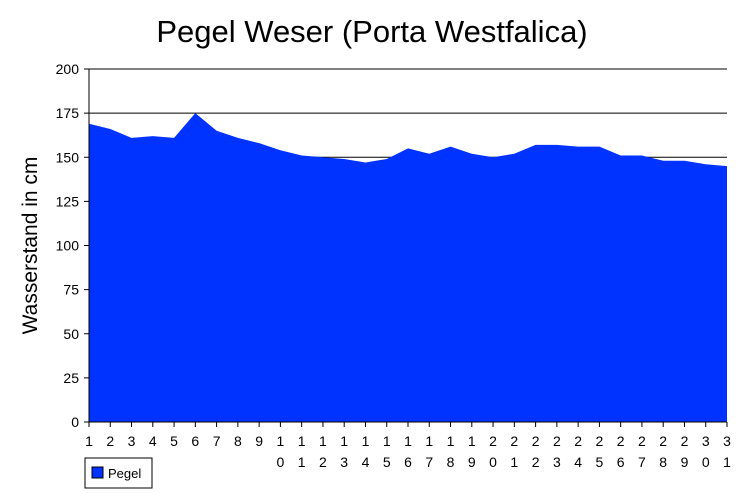 The width and height of the screenshot is (750, 494). I want to click on y-tick-label-200: 200, so click(68, 69).